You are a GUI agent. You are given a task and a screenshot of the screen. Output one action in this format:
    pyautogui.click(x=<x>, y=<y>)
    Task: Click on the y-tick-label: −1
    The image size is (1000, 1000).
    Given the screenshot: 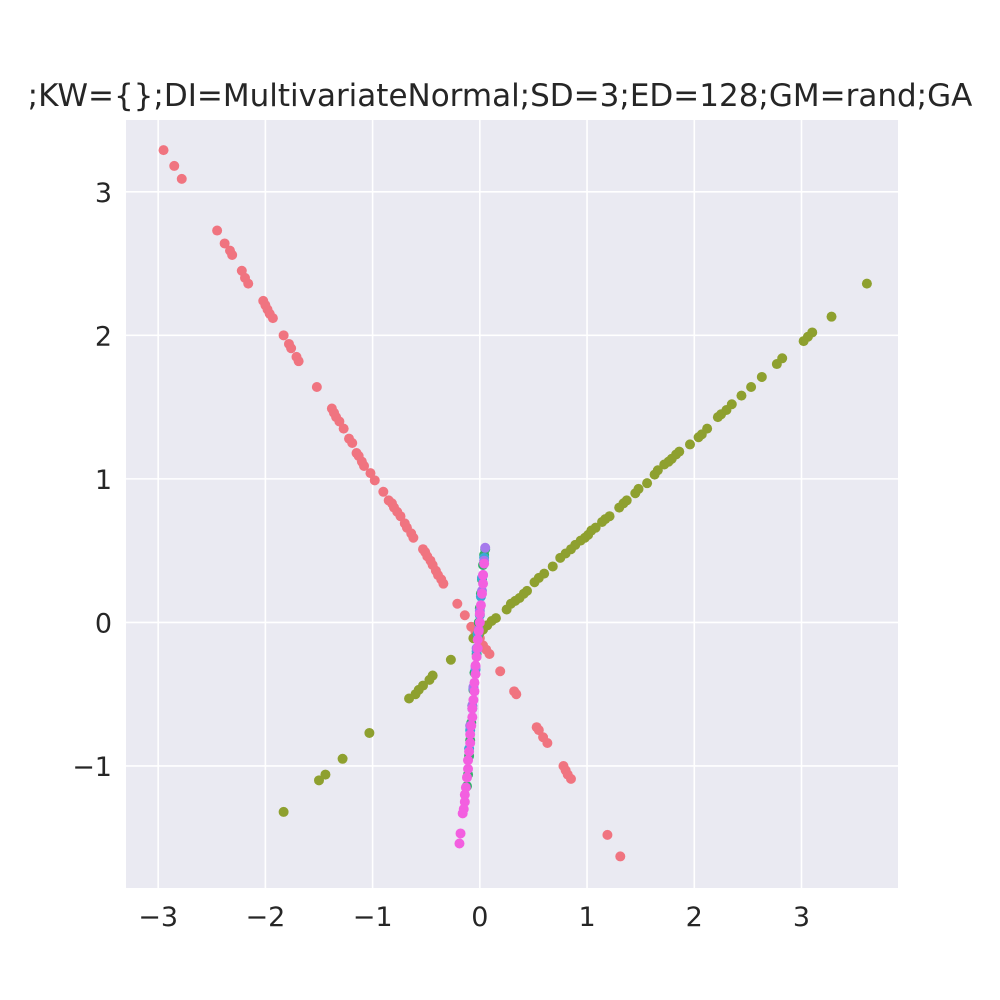 What is the action you would take?
    pyautogui.click(x=92, y=767)
    